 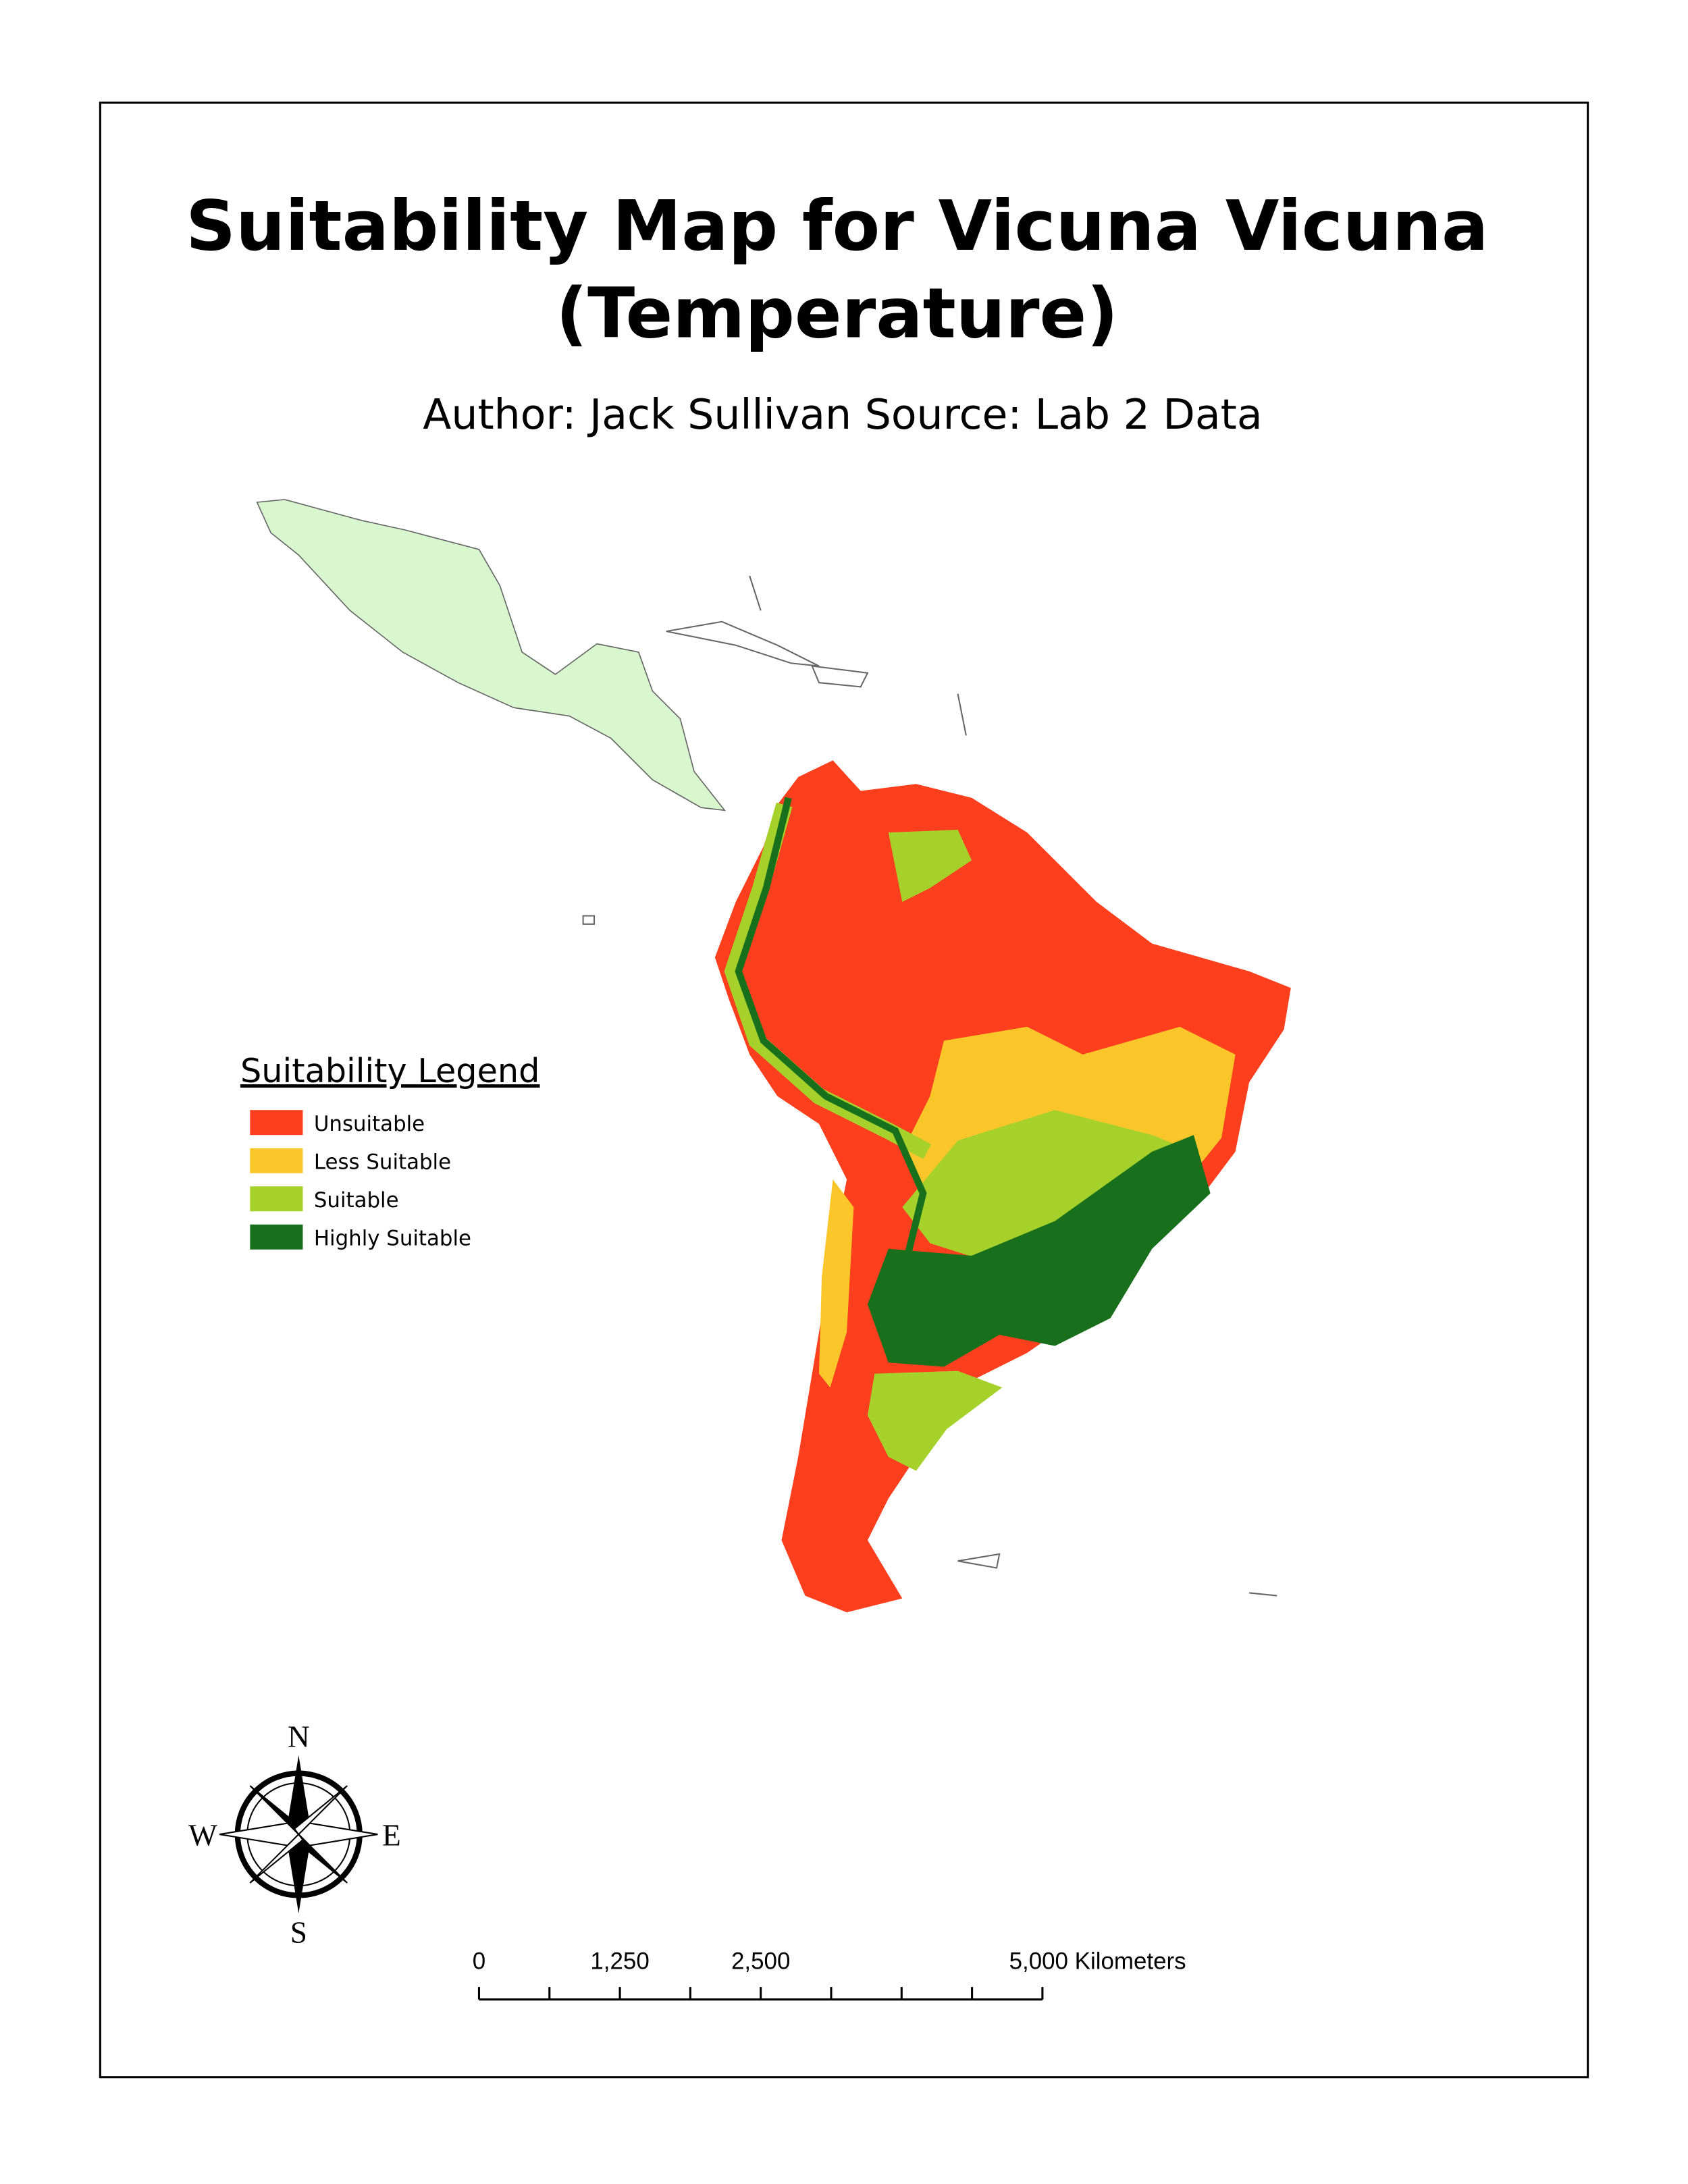 What do you see at coordinates (837, 313) in the screenshot?
I see `title-line: (Temperature)` at bounding box center [837, 313].